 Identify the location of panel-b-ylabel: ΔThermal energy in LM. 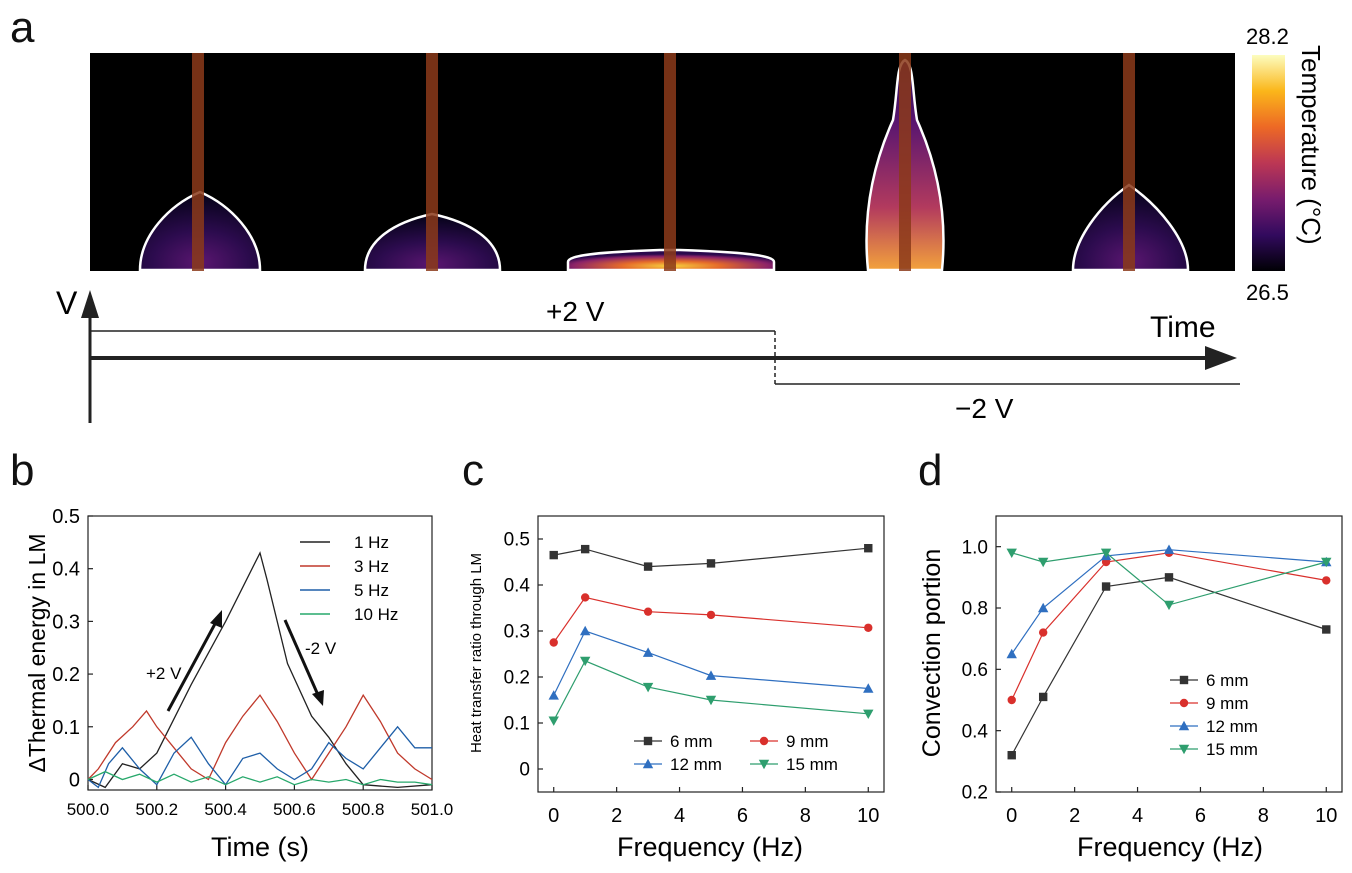
(37, 652).